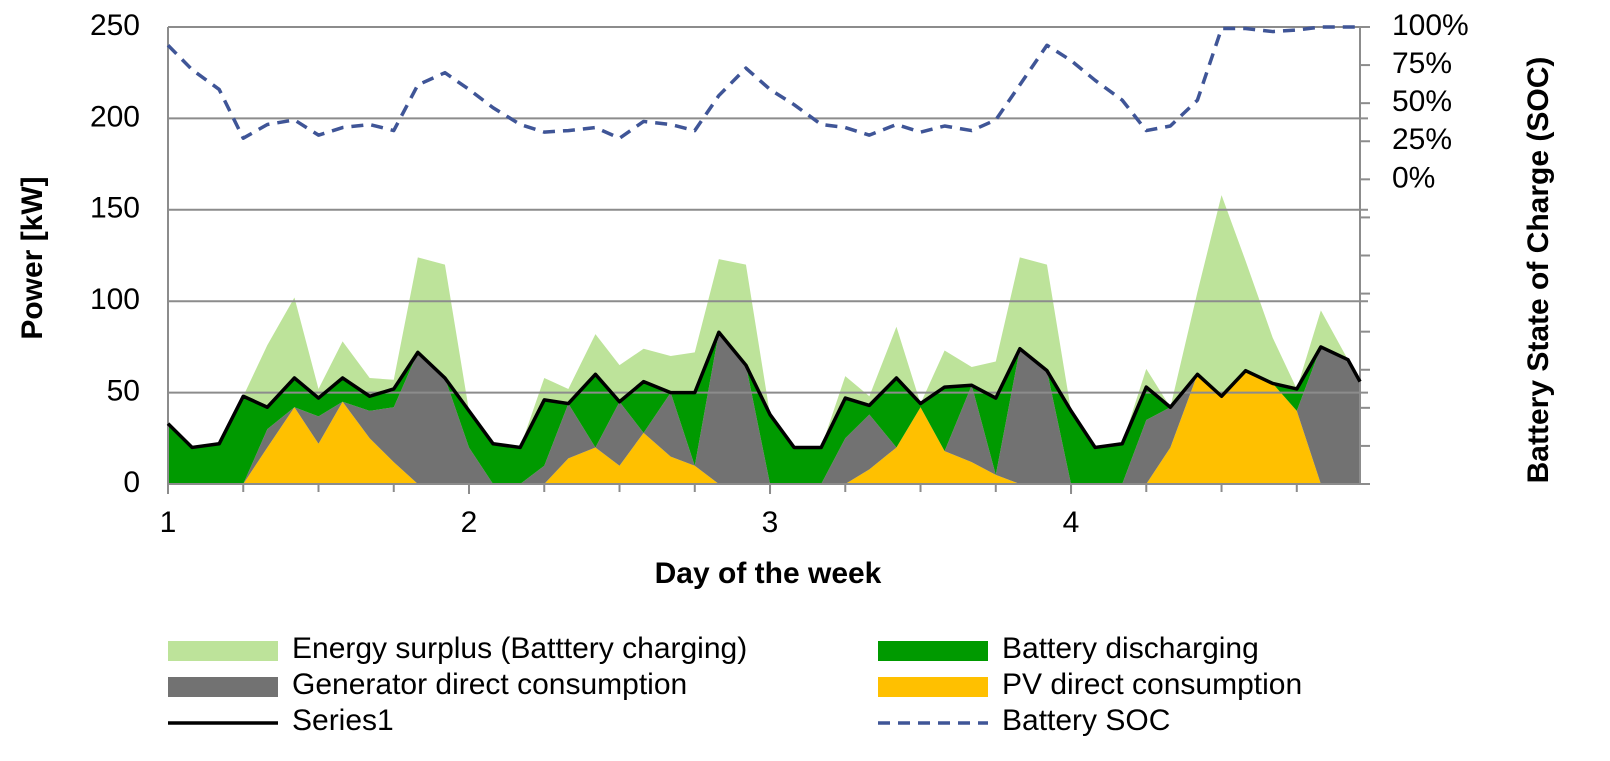 This screenshot has height=761, width=1610. What do you see at coordinates (115, 208) in the screenshot?
I see `y-tick-label: 150` at bounding box center [115, 208].